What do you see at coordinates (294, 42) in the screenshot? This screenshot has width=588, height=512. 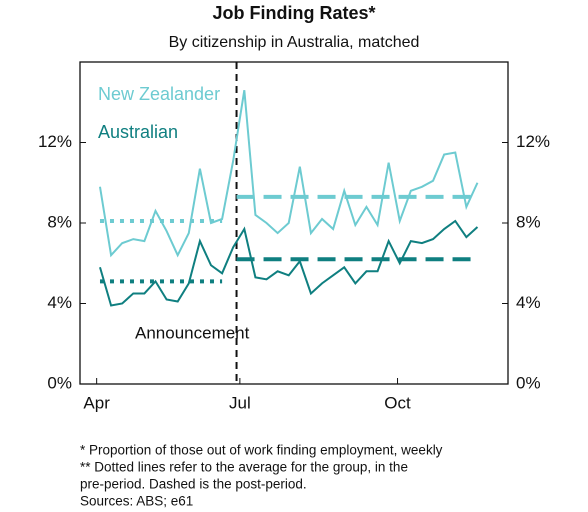 I see `chart-subtitle: By citizenship in Australia, matched` at bounding box center [294, 42].